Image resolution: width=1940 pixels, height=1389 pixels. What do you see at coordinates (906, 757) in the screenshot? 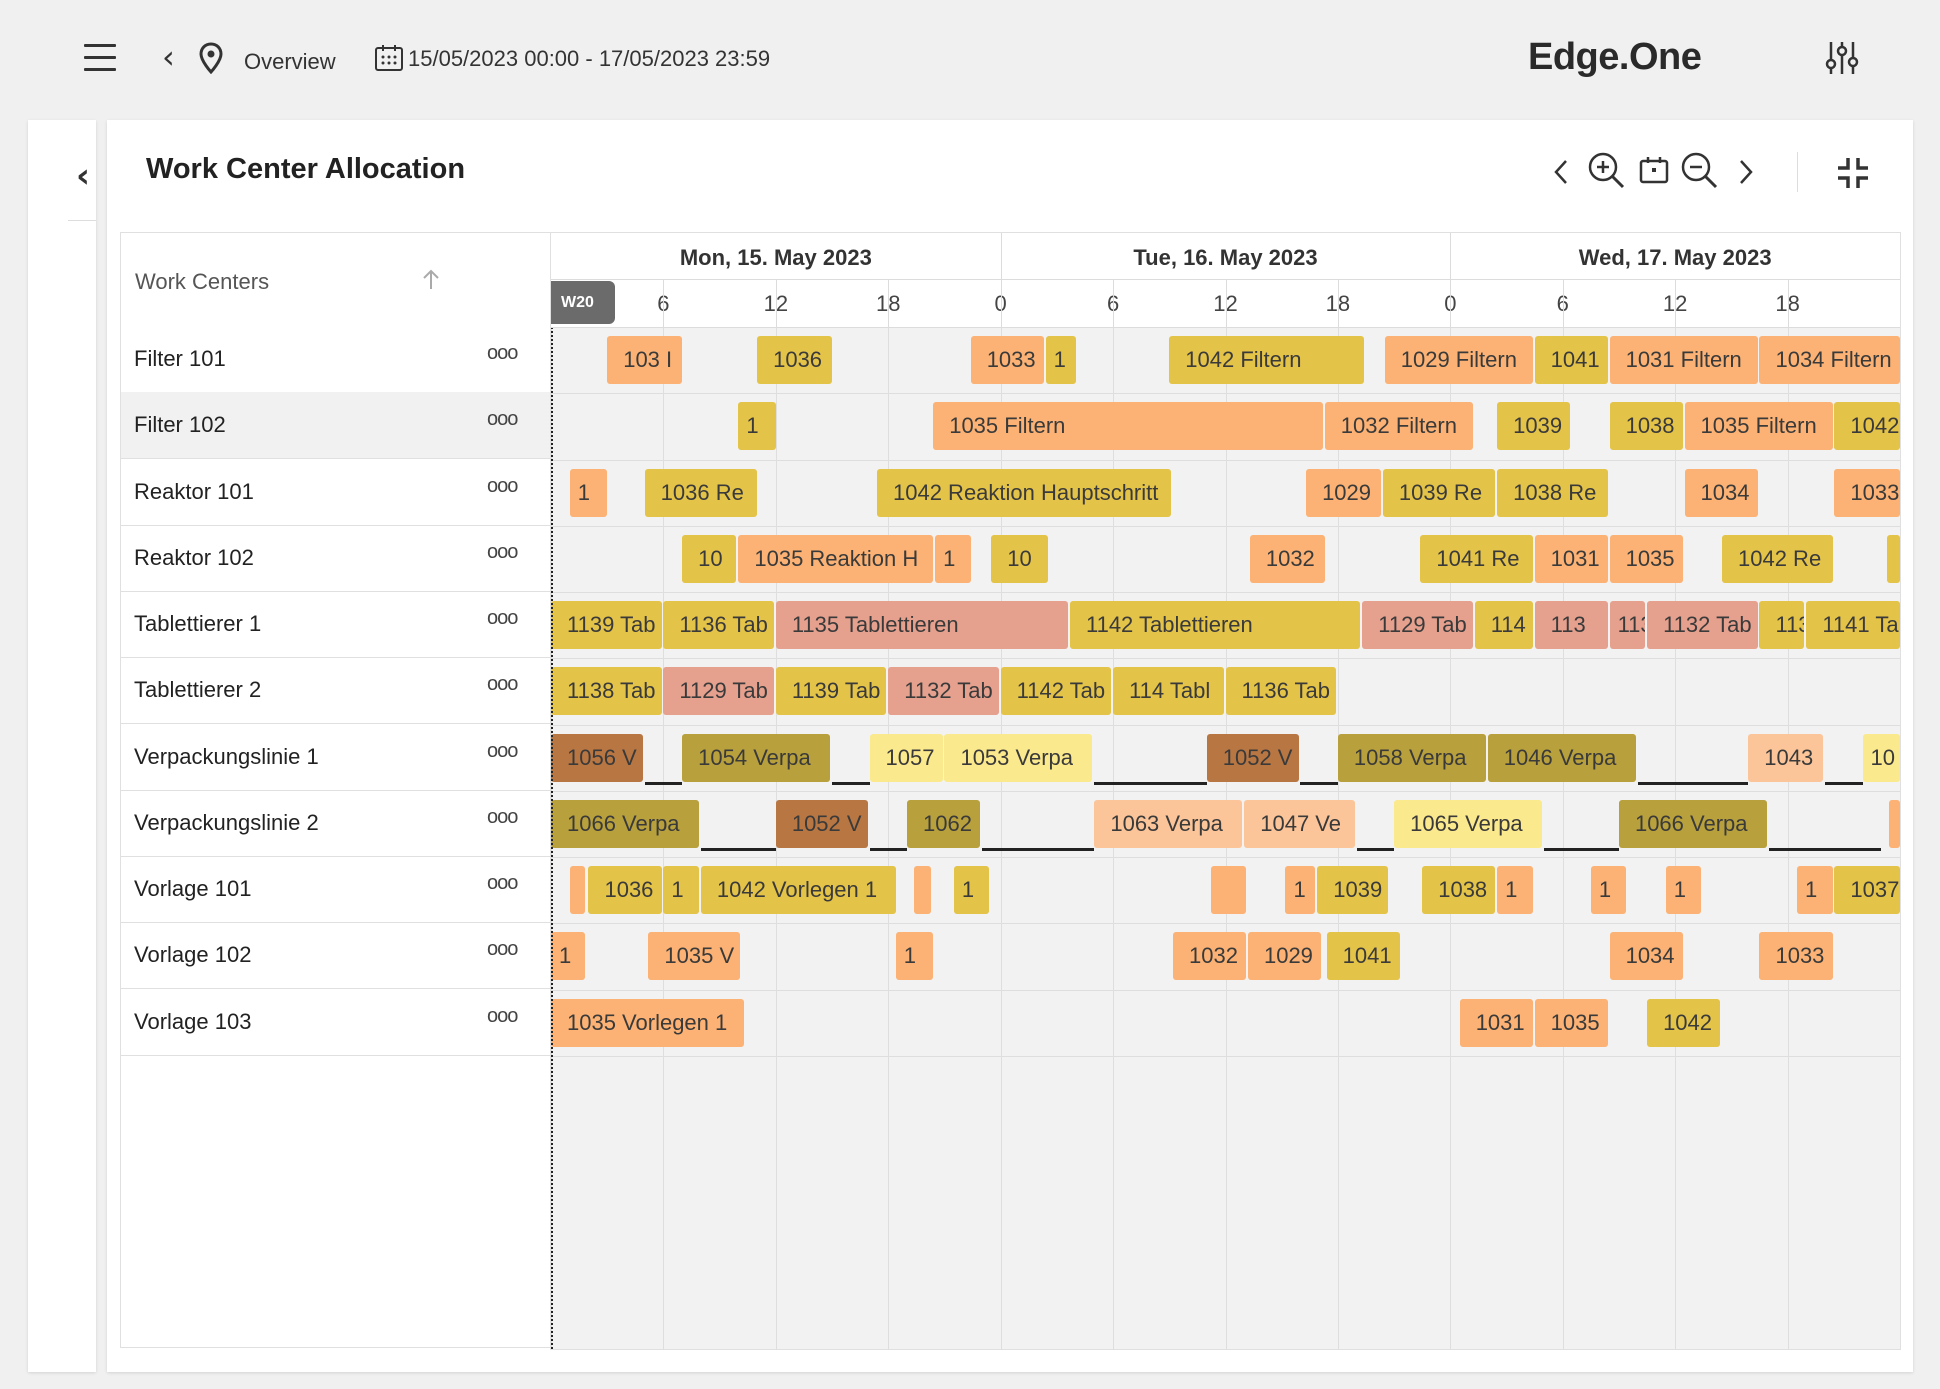
I see `allocation-bar: 1057` at bounding box center [906, 757].